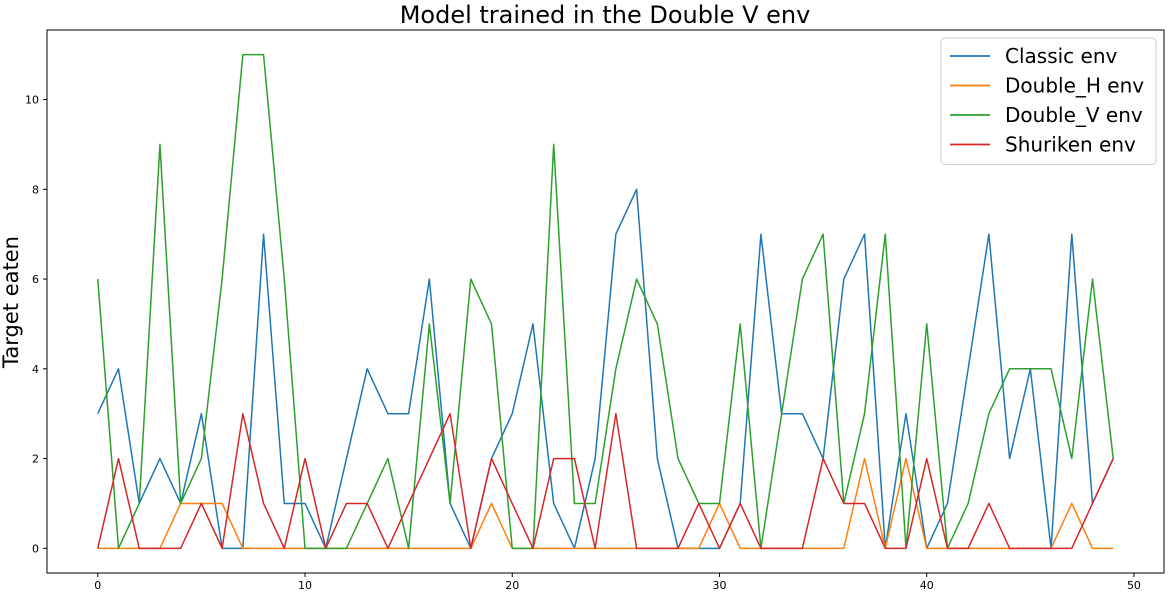  Describe the element at coordinates (605, 15) in the screenshot. I see `chart-title: Model trained in the Double V env` at that location.